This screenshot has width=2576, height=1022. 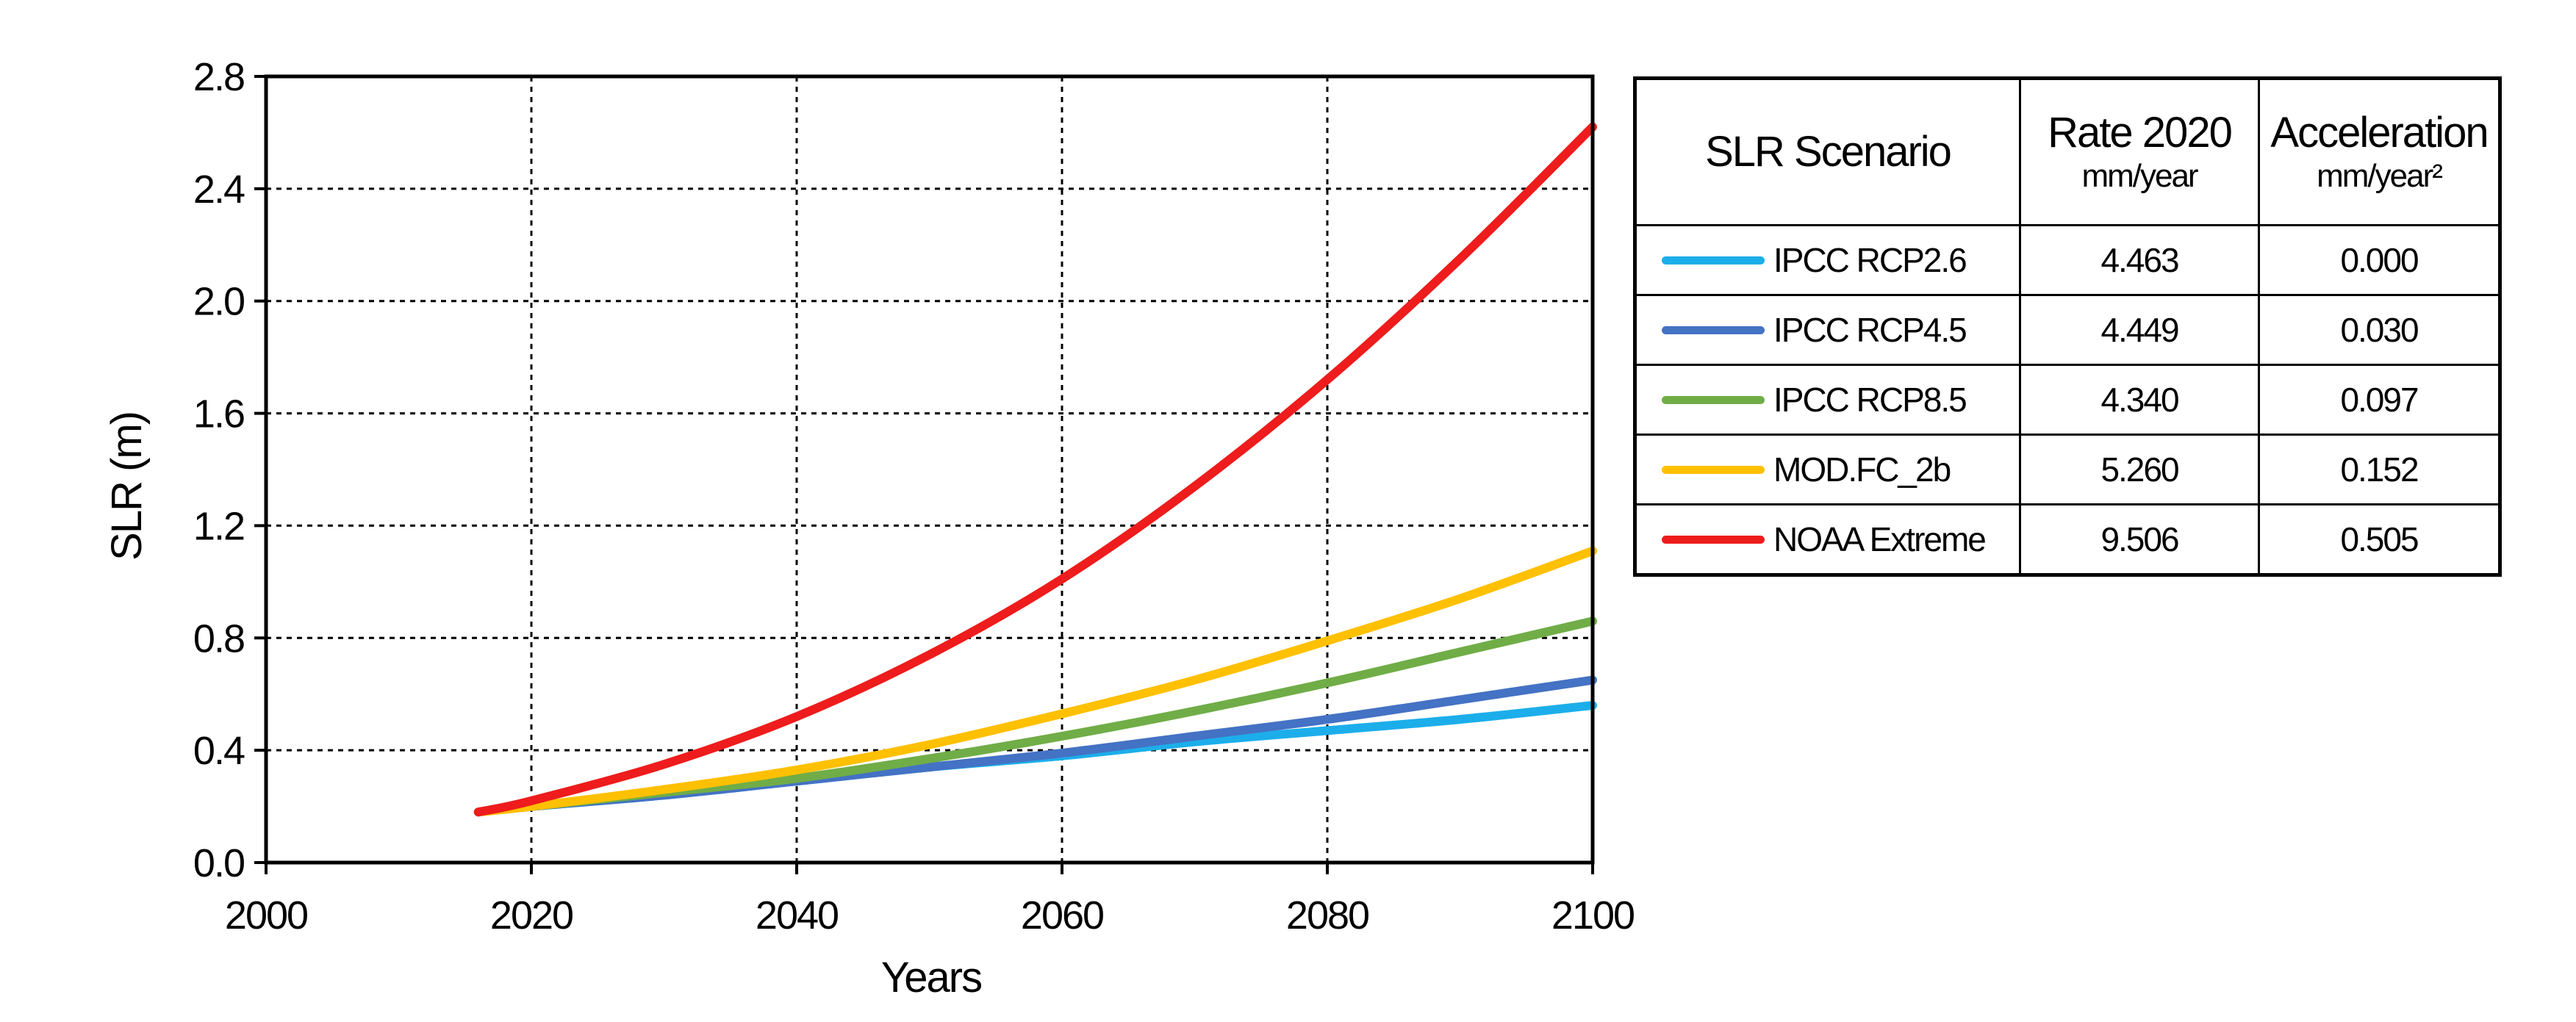 I want to click on table-row: MOD.FC_2b 5.260 0.152, so click(x=2067, y=469).